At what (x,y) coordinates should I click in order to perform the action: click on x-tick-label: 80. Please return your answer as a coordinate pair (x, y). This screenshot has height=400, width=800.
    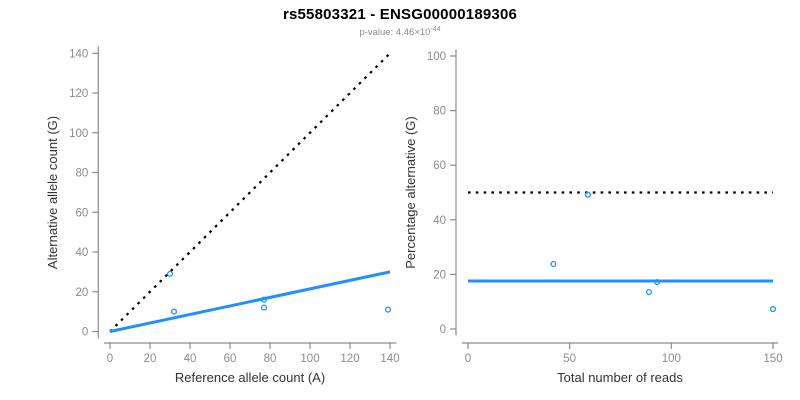
    Looking at the image, I should click on (270, 359).